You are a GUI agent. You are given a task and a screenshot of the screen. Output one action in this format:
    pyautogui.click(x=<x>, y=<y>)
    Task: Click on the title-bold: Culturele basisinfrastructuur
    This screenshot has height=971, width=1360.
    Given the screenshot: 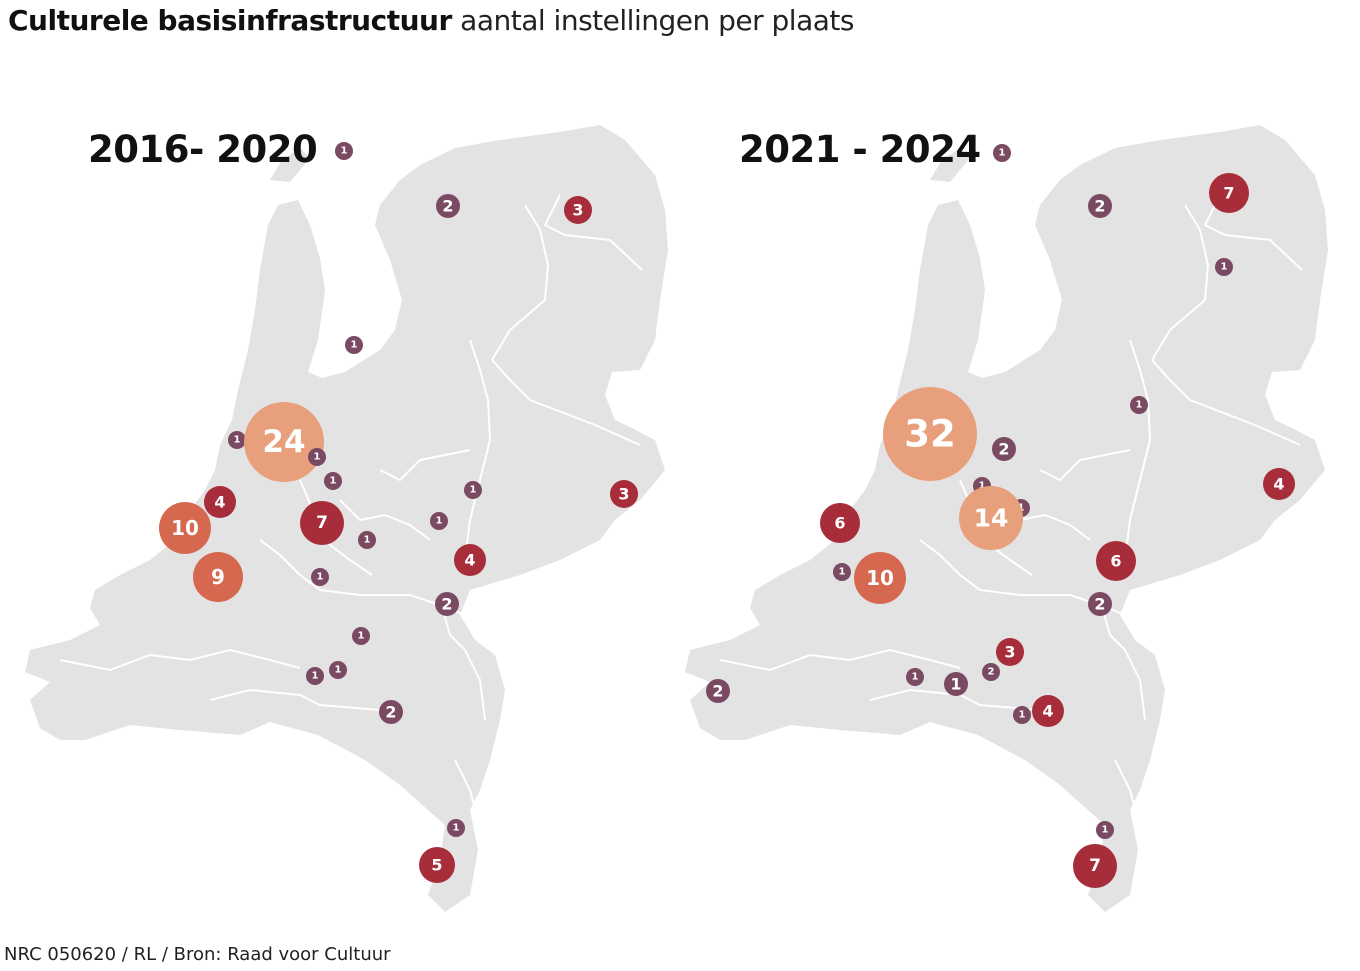 What is the action you would take?
    pyautogui.click(x=230, y=20)
    